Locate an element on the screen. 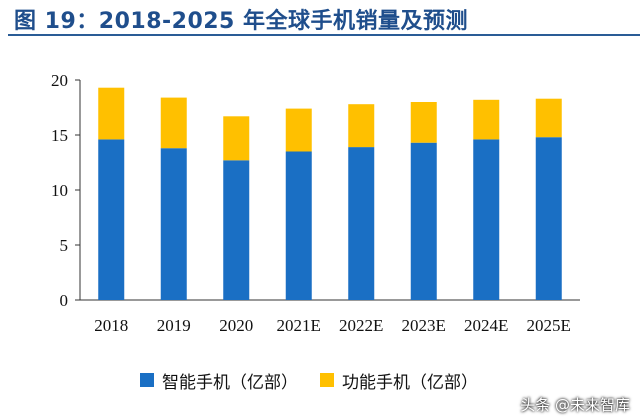 The height and width of the screenshot is (419, 640). figure-title: 图 19：2018-2025 年全球手机销量及预测 is located at coordinates (241, 21).